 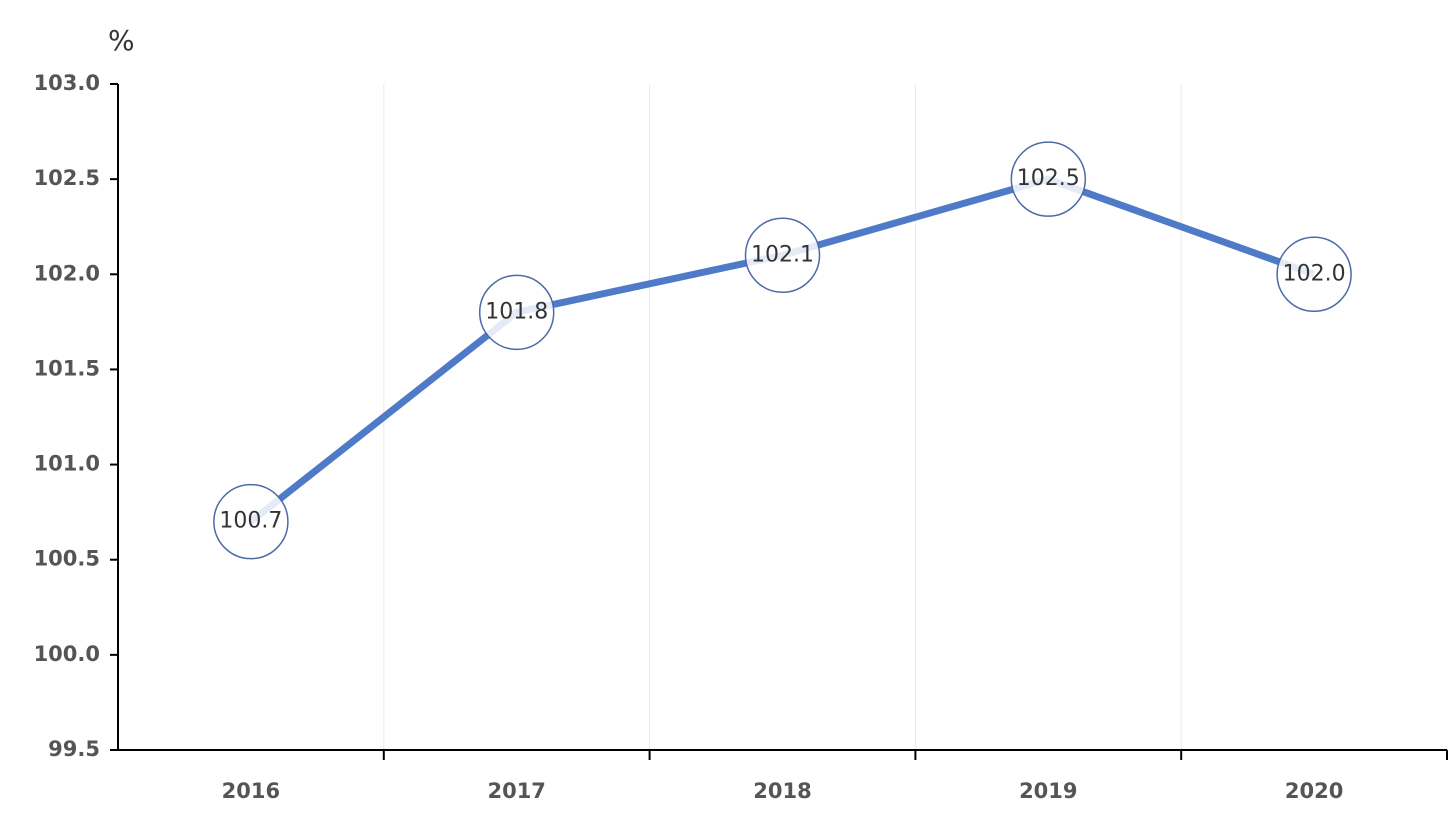 I want to click on data-label: 100.7, so click(x=250, y=521).